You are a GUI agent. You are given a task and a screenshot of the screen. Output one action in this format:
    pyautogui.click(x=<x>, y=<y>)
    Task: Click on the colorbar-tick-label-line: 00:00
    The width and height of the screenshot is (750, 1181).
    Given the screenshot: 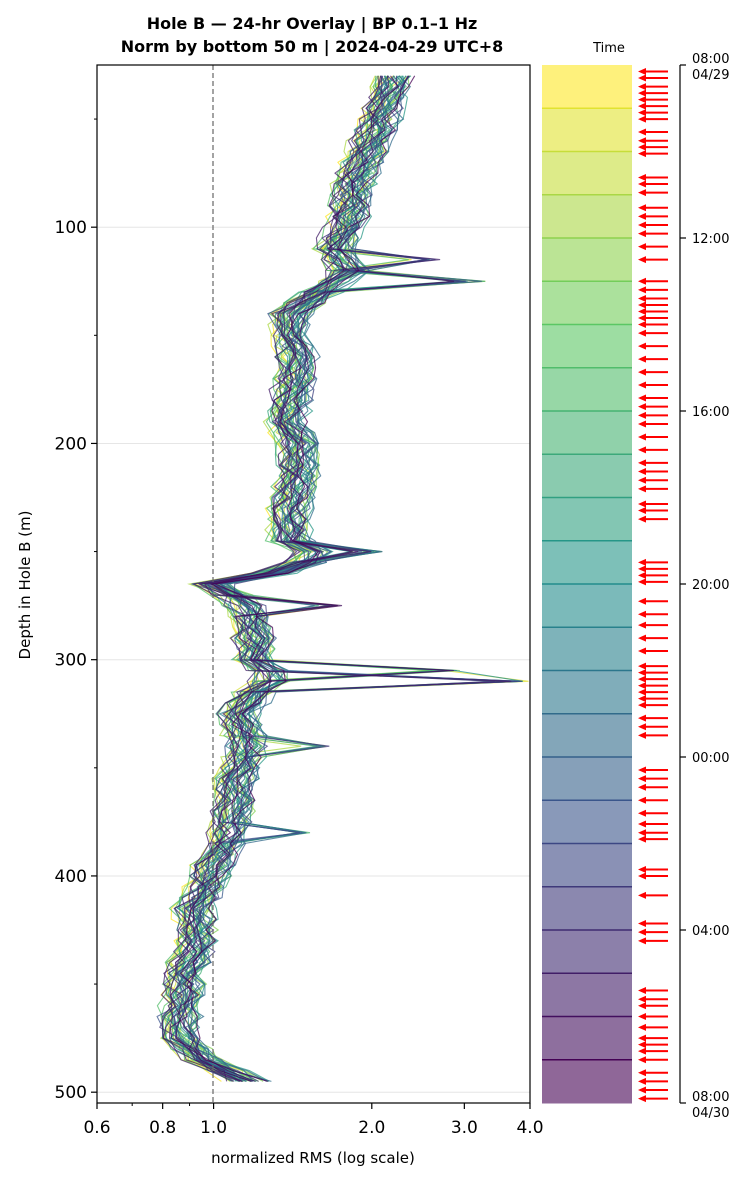 What is the action you would take?
    pyautogui.click(x=710, y=758)
    